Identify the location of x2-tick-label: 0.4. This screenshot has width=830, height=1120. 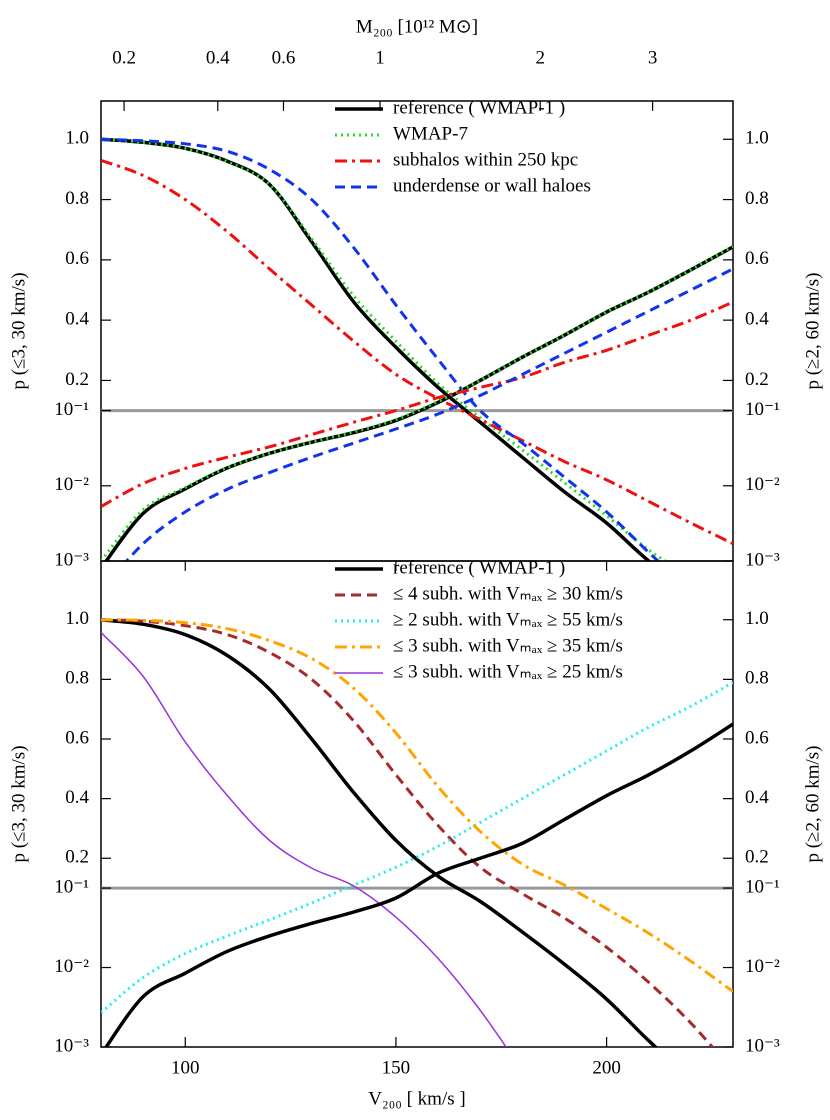
(218, 57).